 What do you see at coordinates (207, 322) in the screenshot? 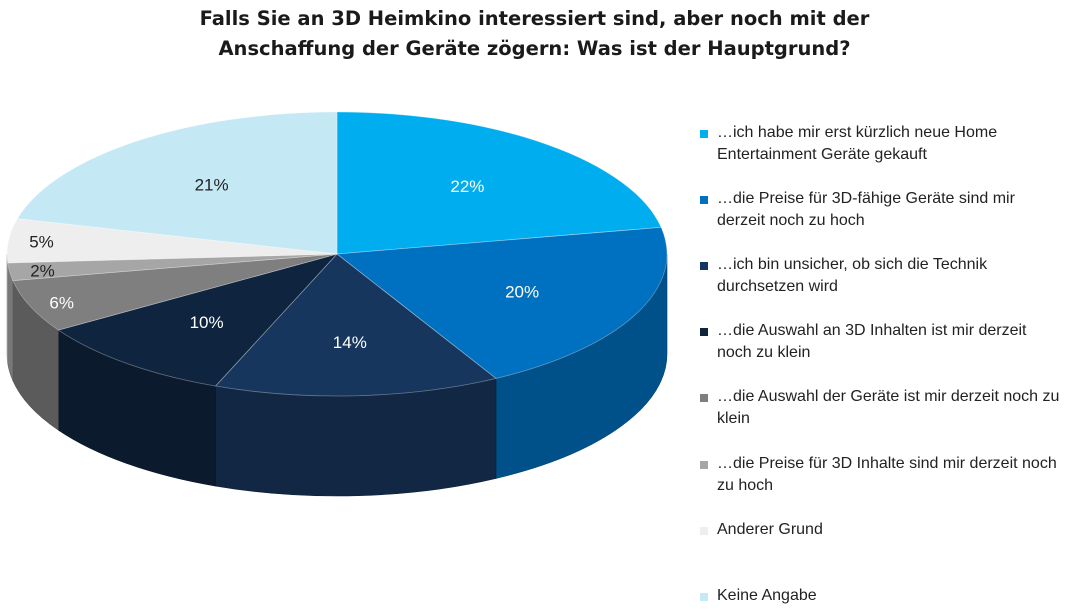
I see `pie-slice-label-3: 10%` at bounding box center [207, 322].